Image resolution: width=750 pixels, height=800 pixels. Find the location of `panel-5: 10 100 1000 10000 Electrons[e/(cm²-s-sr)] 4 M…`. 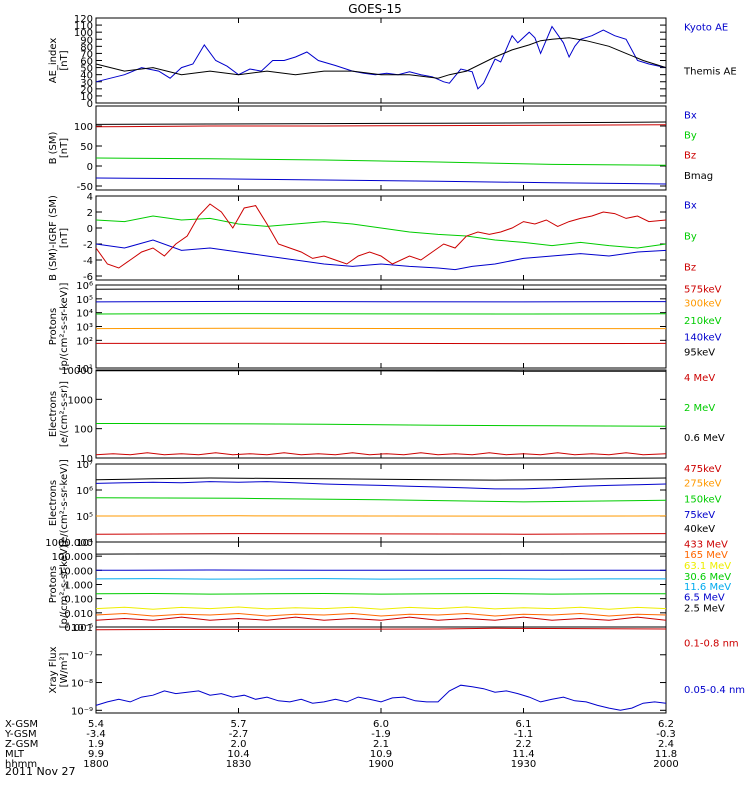

panel-5: 10 100 1000 10000 Electrons[e/(cm²-s-sr)] 4 M… is located at coordinates (386, 415).